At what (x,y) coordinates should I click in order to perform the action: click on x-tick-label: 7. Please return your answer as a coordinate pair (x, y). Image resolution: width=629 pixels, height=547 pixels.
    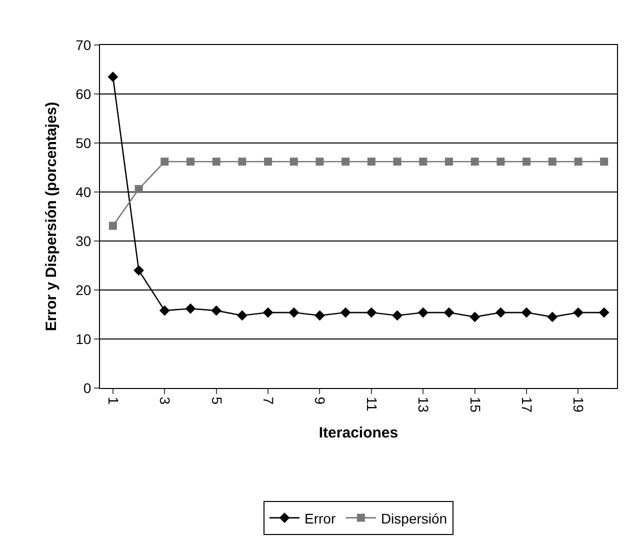
    Looking at the image, I should click on (268, 400).